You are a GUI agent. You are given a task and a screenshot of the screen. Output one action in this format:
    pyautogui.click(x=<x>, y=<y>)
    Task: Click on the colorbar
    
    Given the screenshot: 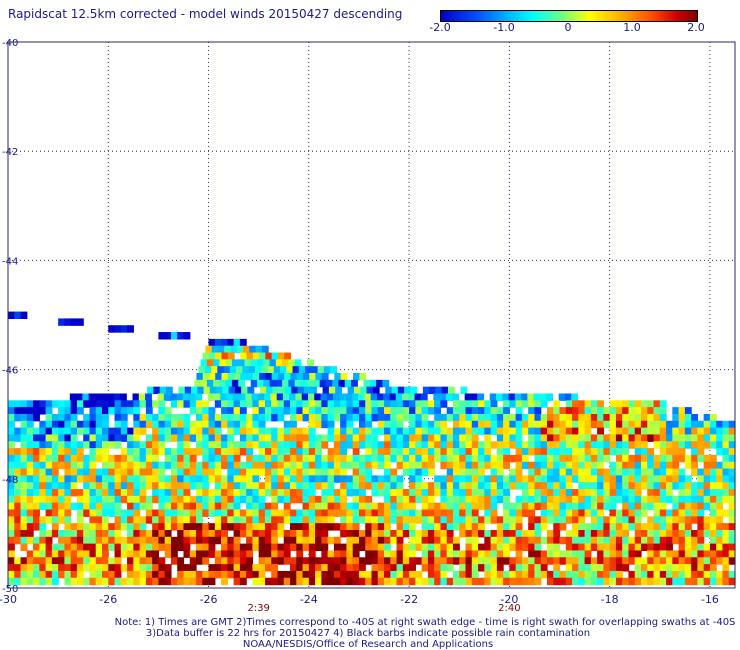 What is the action you would take?
    pyautogui.click(x=569, y=16)
    